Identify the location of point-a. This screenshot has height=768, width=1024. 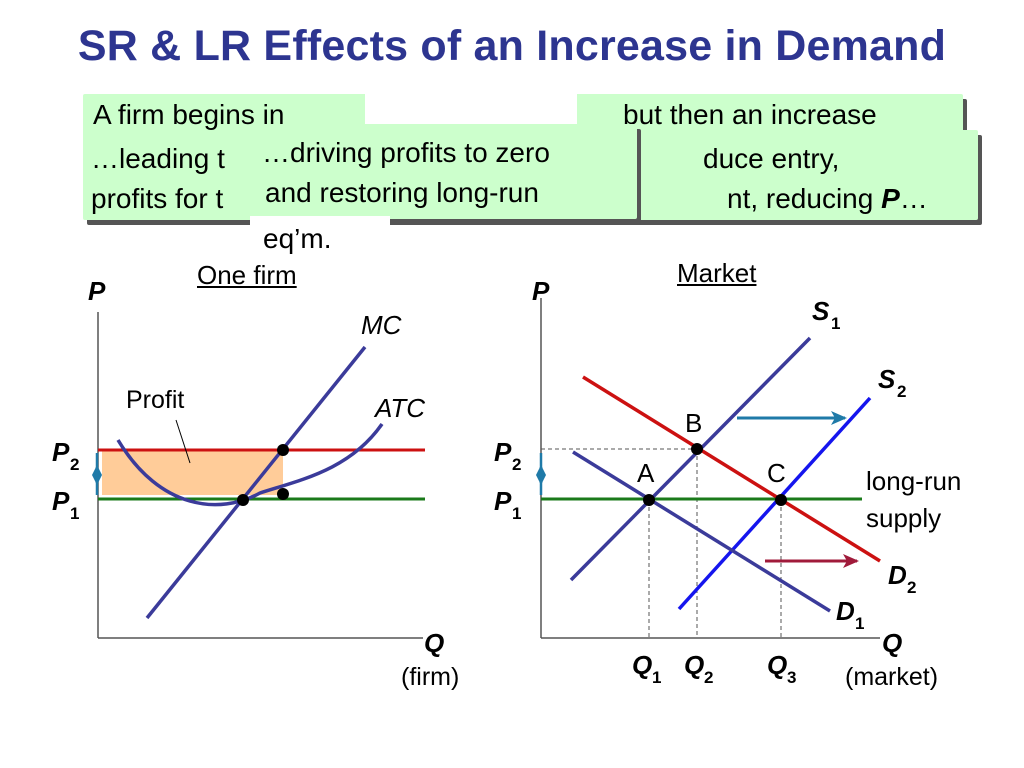
(649, 500).